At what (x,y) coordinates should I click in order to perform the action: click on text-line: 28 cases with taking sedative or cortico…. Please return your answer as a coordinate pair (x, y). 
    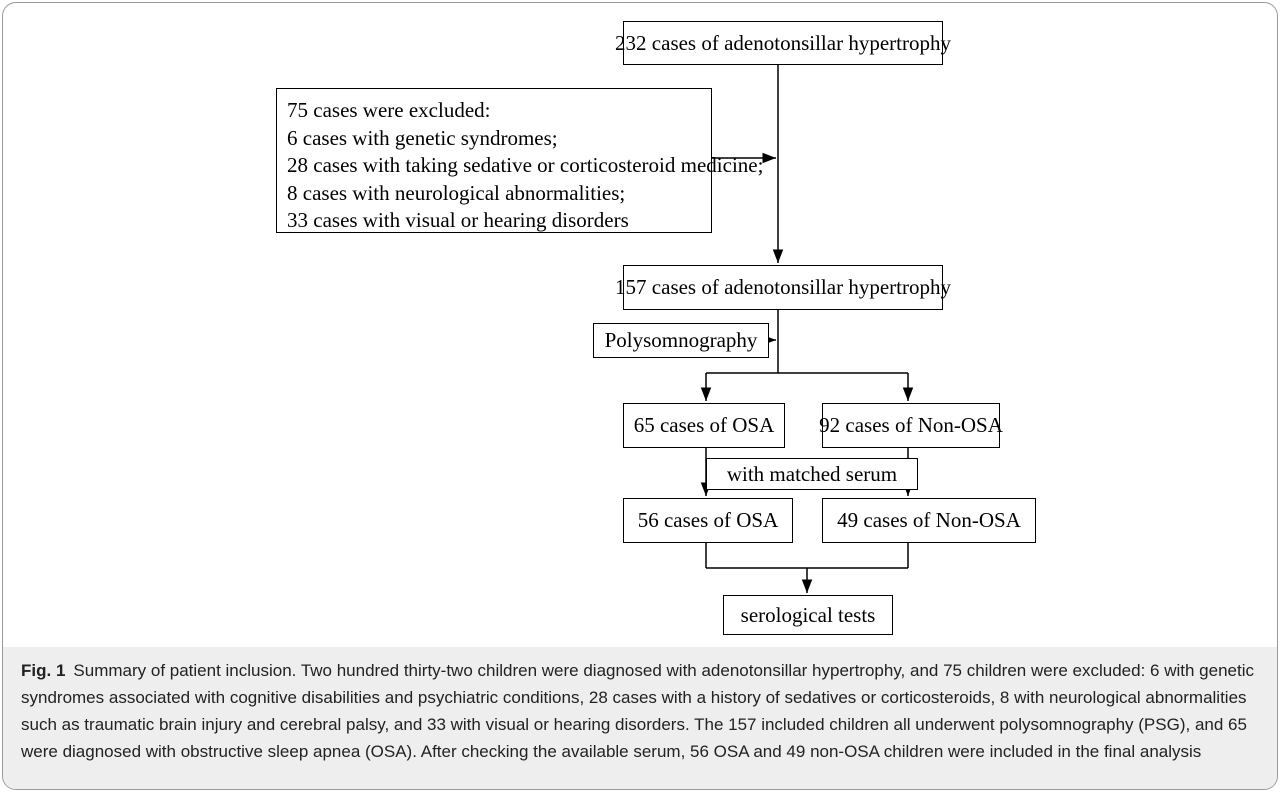
    Looking at the image, I should click on (525, 165).